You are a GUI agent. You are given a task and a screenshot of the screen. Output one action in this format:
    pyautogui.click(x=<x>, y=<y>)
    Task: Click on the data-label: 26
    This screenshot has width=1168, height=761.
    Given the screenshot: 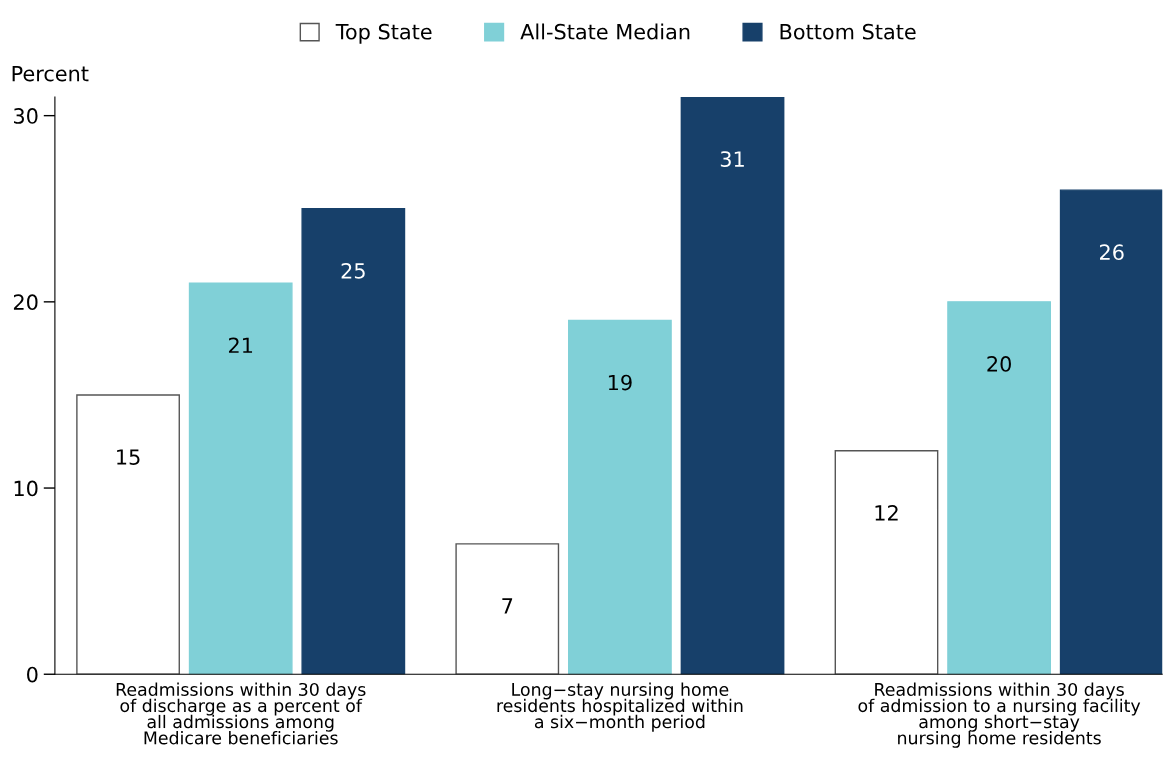 What is the action you would take?
    pyautogui.click(x=1112, y=252)
    